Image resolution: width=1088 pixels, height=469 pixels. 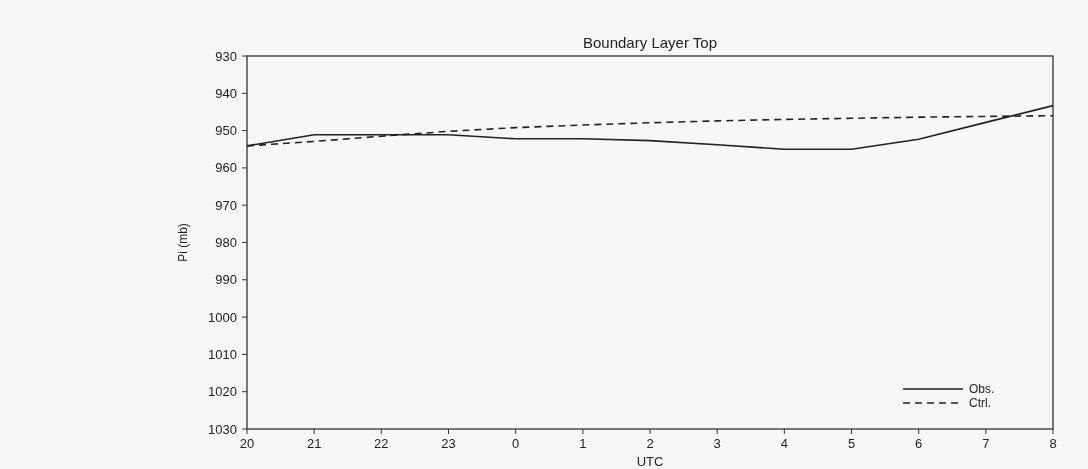 What do you see at coordinates (516, 443) in the screenshot?
I see `x-tick-label: 0` at bounding box center [516, 443].